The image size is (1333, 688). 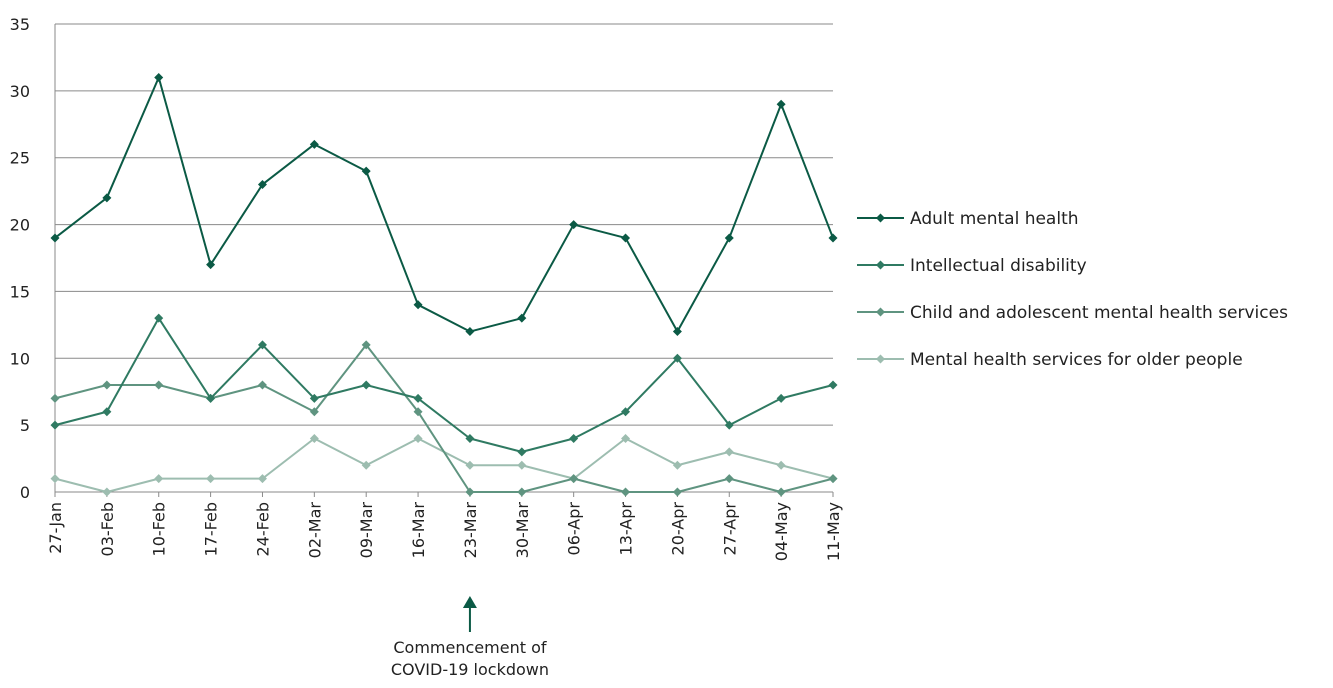 What do you see at coordinates (729, 529) in the screenshot?
I see `x-tick-label: 27-Apr` at bounding box center [729, 529].